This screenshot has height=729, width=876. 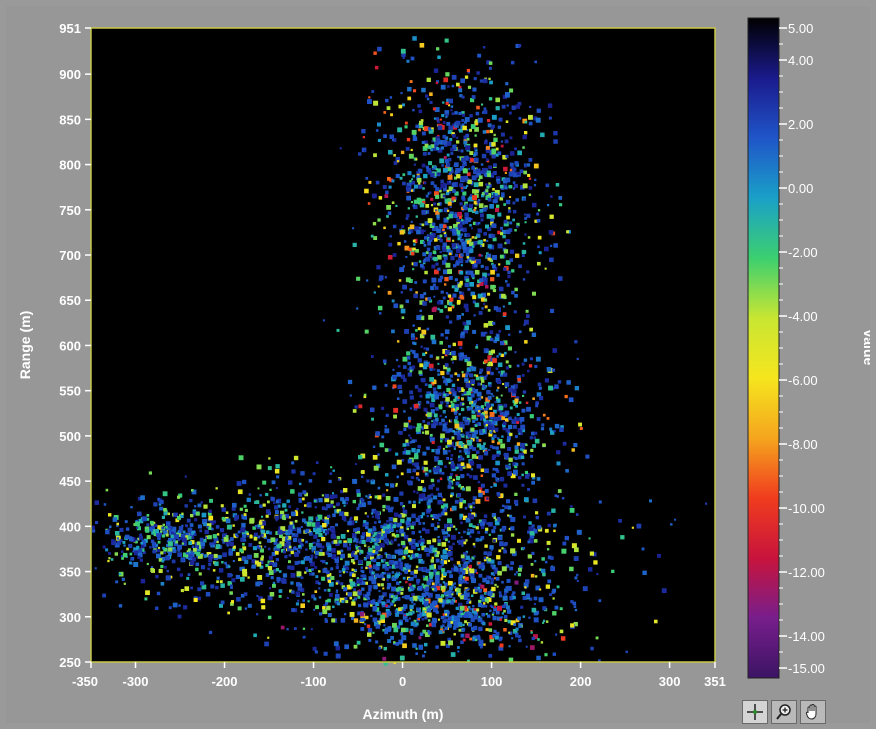 What do you see at coordinates (813, 712) in the screenshot?
I see `pan-tool-button` at bounding box center [813, 712].